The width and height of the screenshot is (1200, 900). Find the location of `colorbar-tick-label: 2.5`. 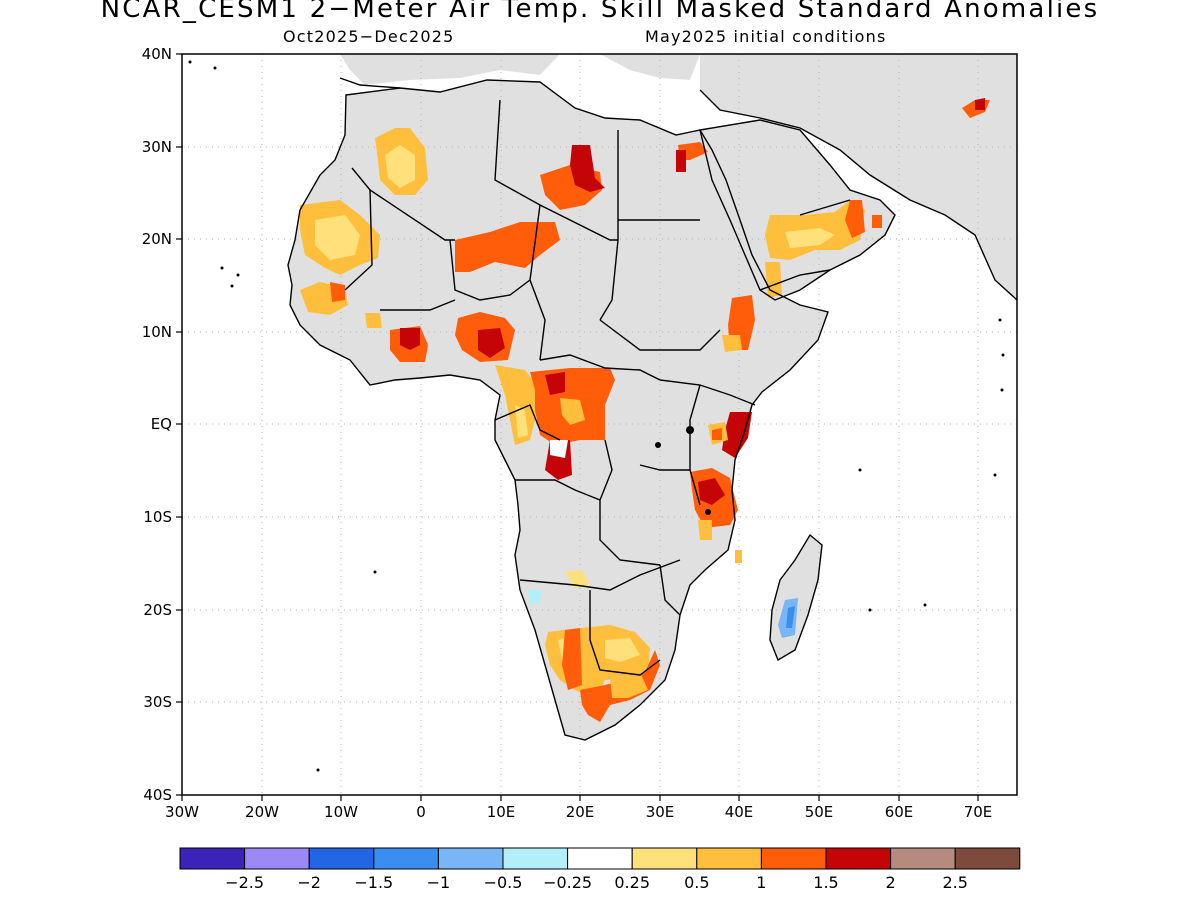

colorbar-tick-label: 2.5 is located at coordinates (955, 882).